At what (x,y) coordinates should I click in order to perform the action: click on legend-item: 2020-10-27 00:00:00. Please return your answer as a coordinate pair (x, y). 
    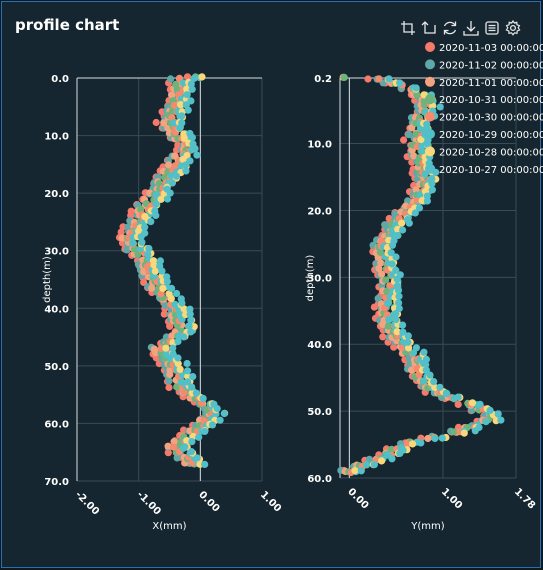
    Looking at the image, I should click on (484, 169).